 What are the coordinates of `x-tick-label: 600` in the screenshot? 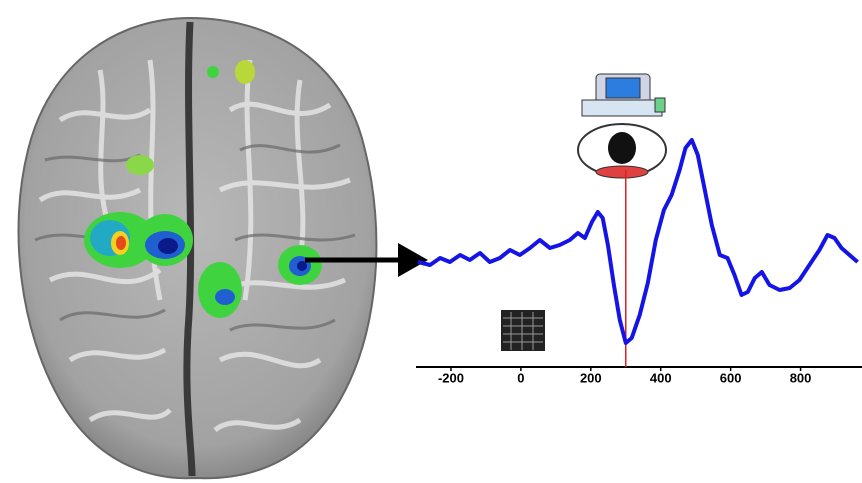 It's located at (731, 377).